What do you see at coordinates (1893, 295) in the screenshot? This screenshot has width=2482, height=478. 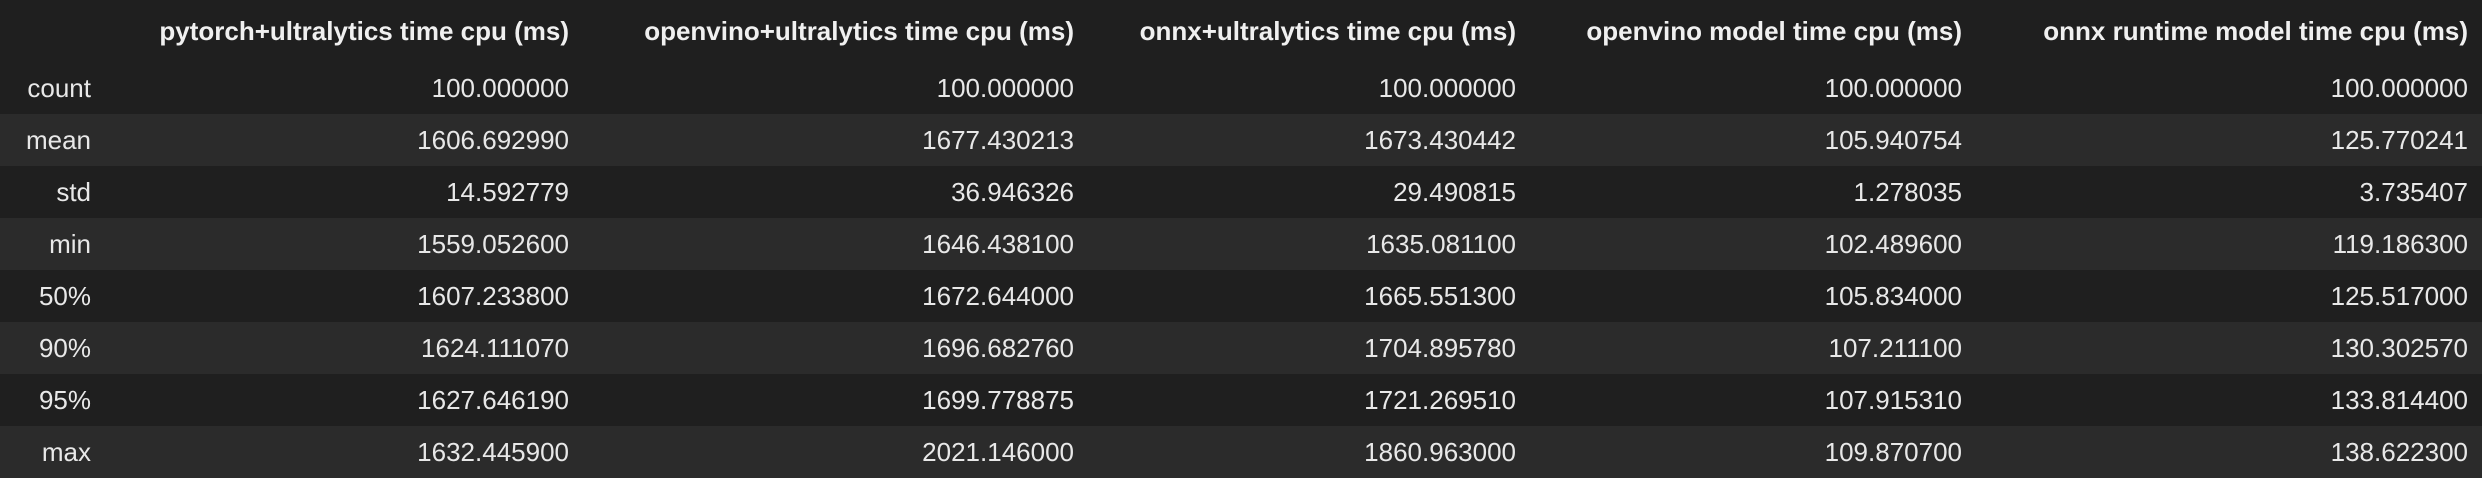 I see `table-cell: 105.834000` at bounding box center [1893, 295].